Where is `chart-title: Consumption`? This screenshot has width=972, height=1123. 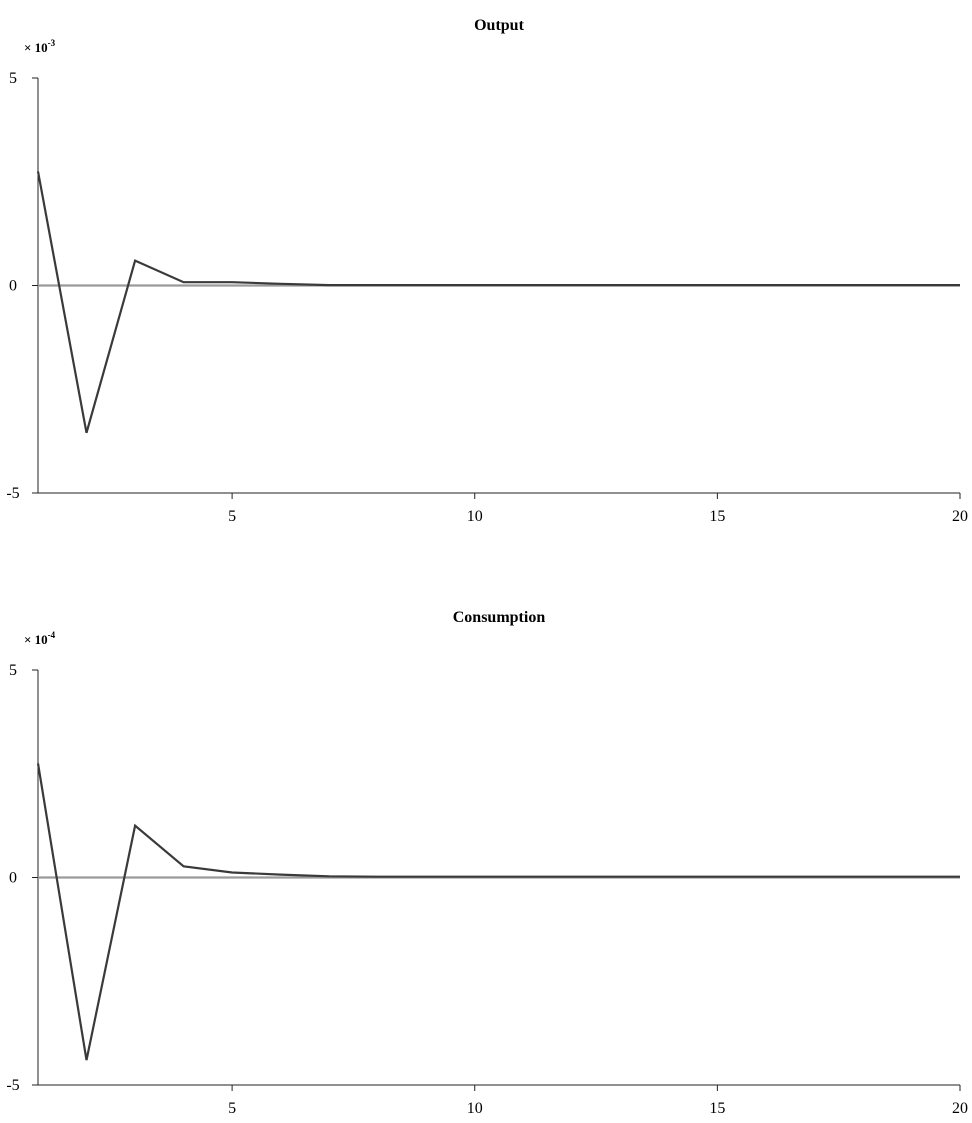
chart-title: Consumption is located at coordinates (499, 617).